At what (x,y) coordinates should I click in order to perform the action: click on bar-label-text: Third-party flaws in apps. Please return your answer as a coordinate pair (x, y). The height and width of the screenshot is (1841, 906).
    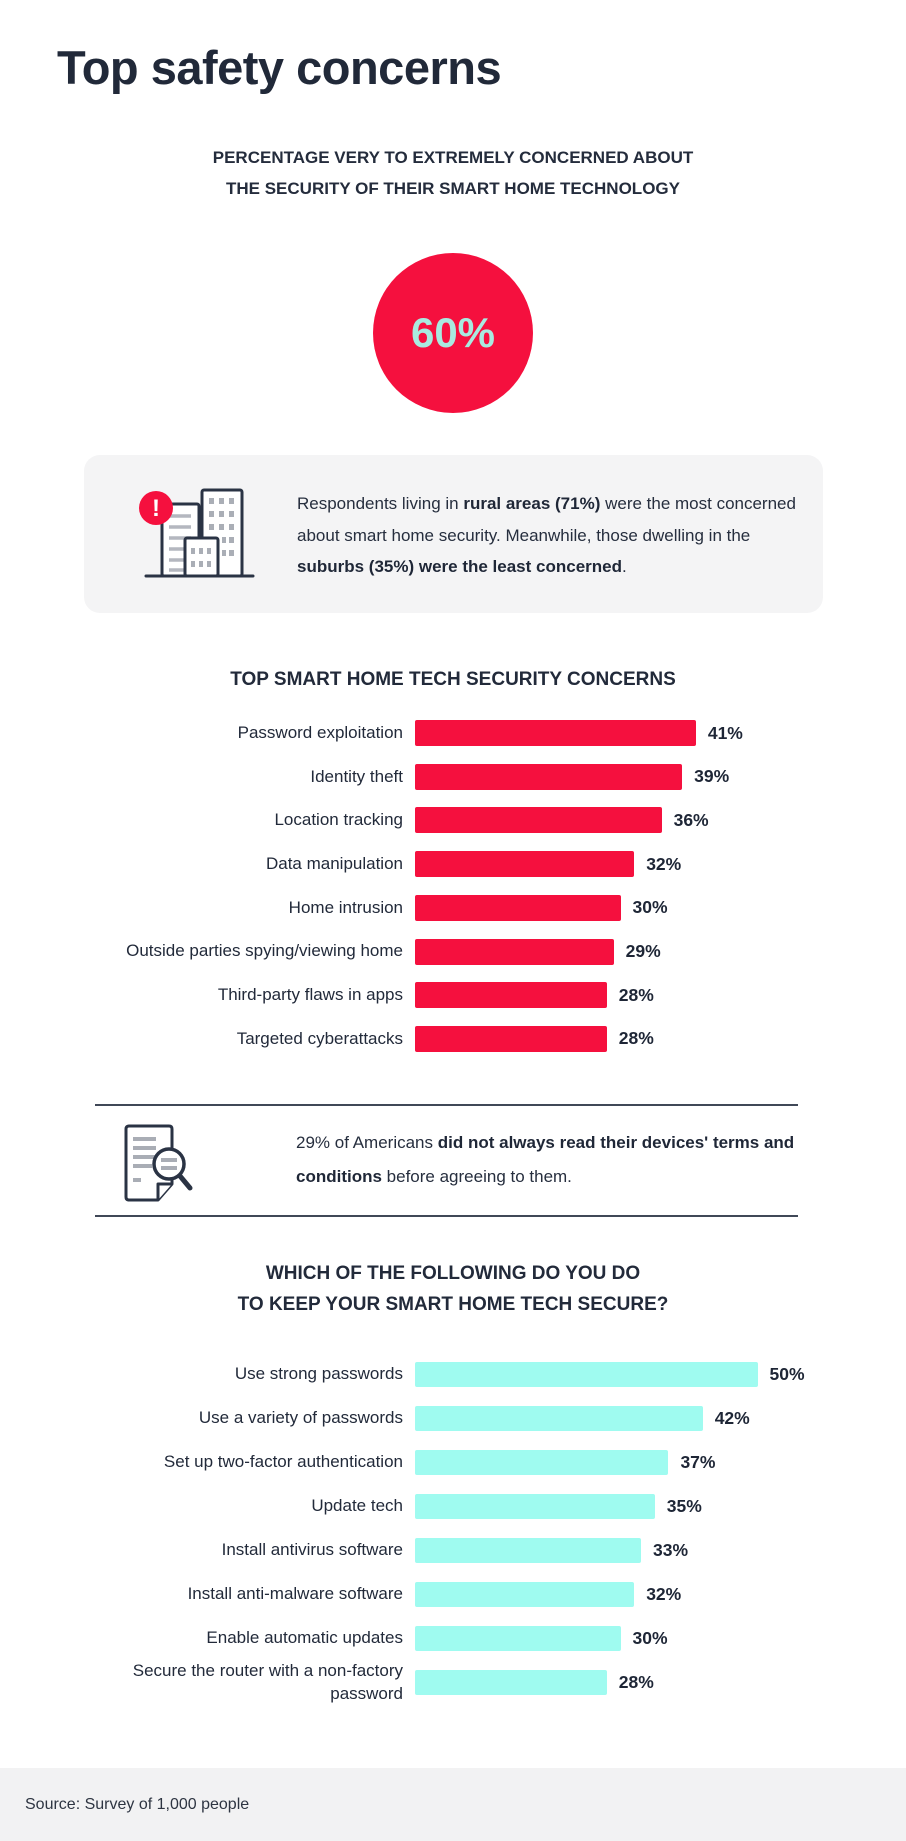
    Looking at the image, I should click on (310, 995).